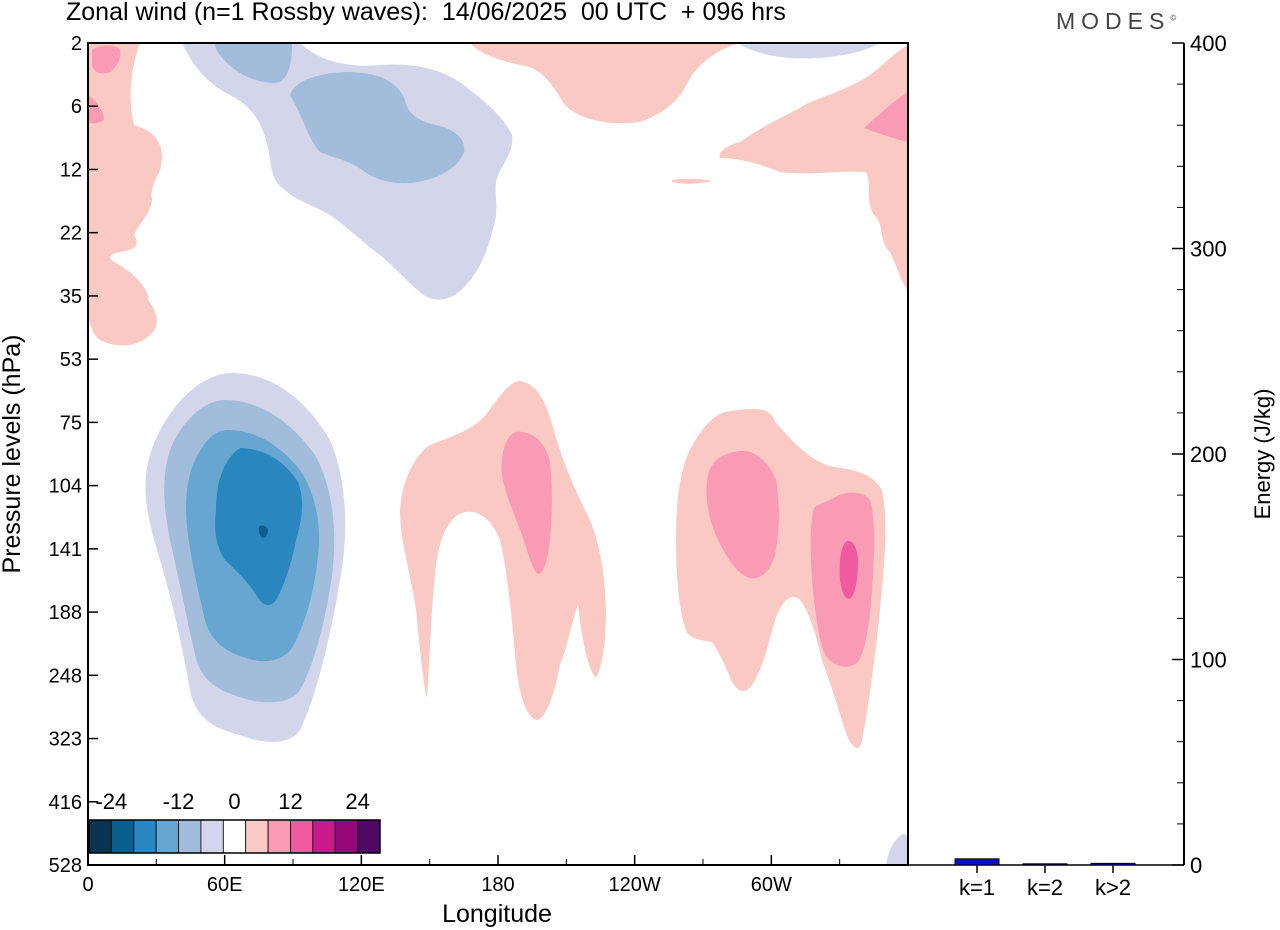  Describe the element at coordinates (1208, 660) in the screenshot. I see `energy-tick-label: 100` at that location.